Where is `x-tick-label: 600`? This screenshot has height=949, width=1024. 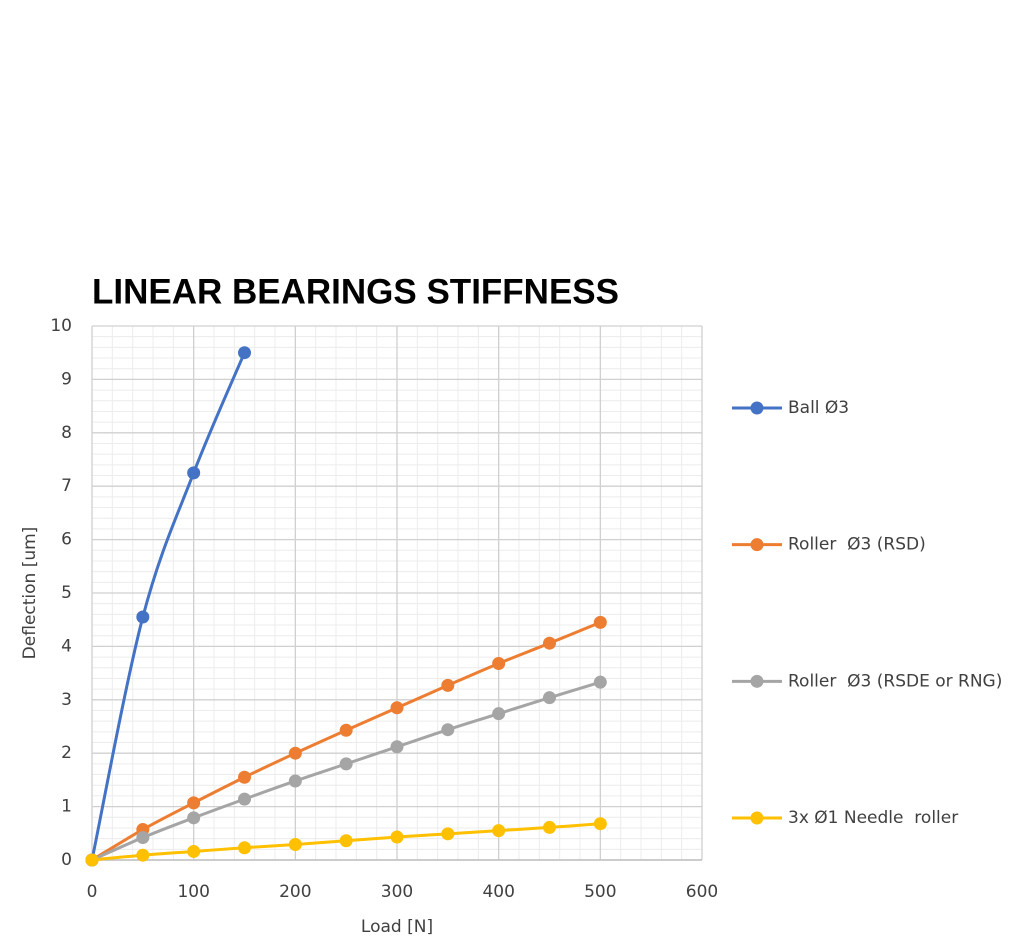 x-tick-label: 600 is located at coordinates (702, 892).